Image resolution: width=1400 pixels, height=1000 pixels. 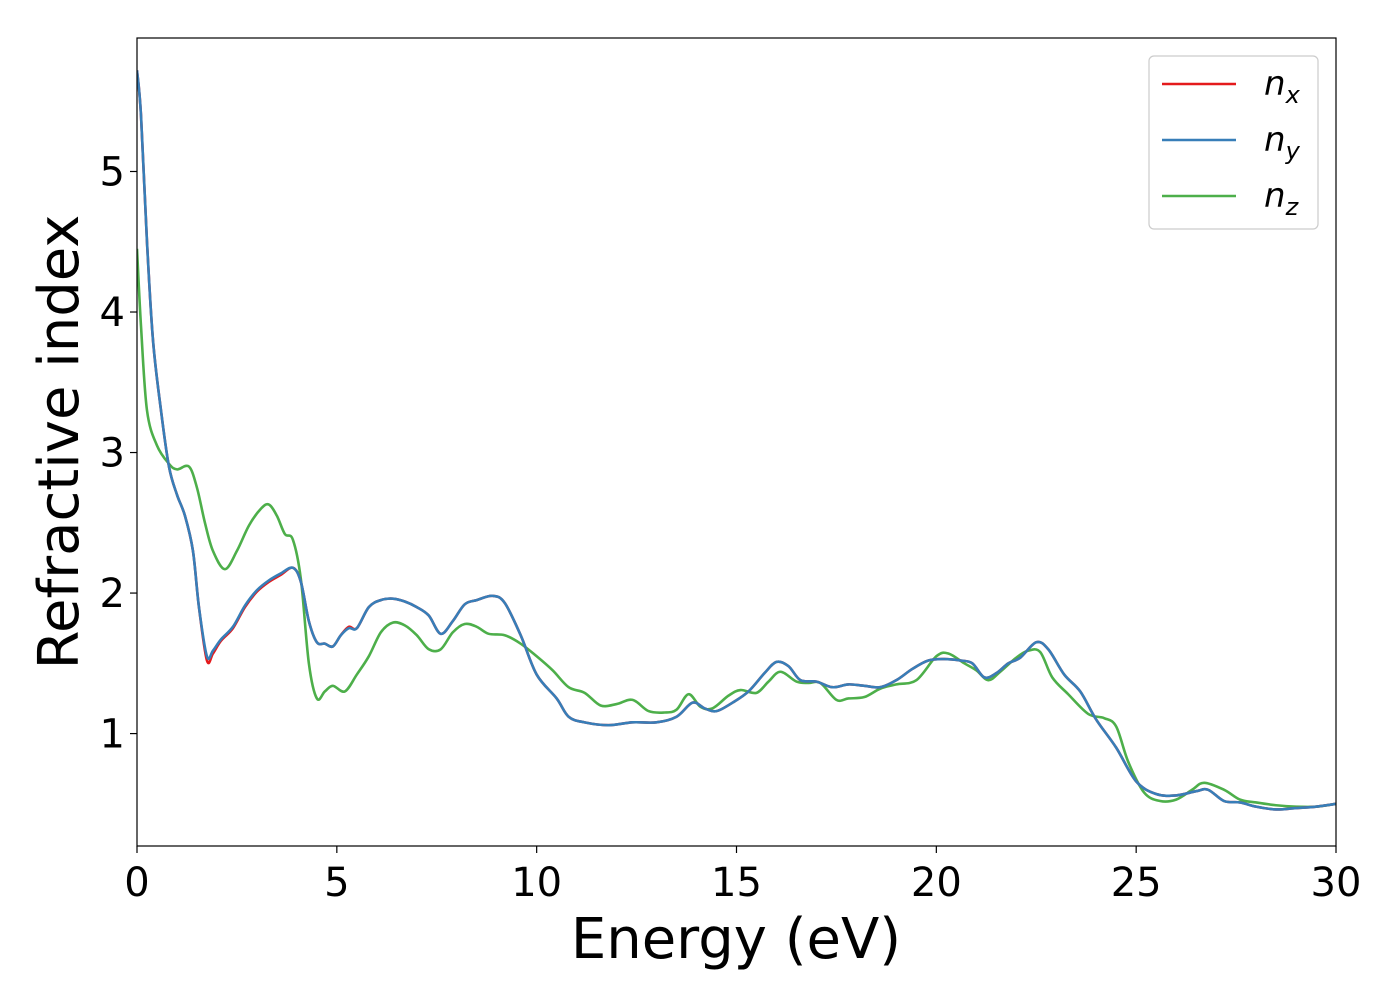 I want to click on x-tick-label-3: 15, so click(x=736, y=883).